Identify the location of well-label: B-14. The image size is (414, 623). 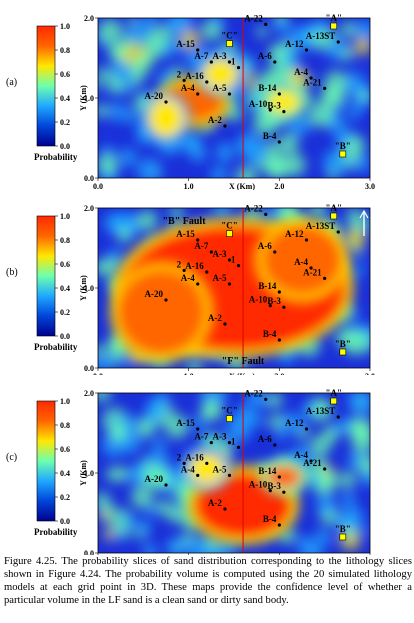
(267, 286).